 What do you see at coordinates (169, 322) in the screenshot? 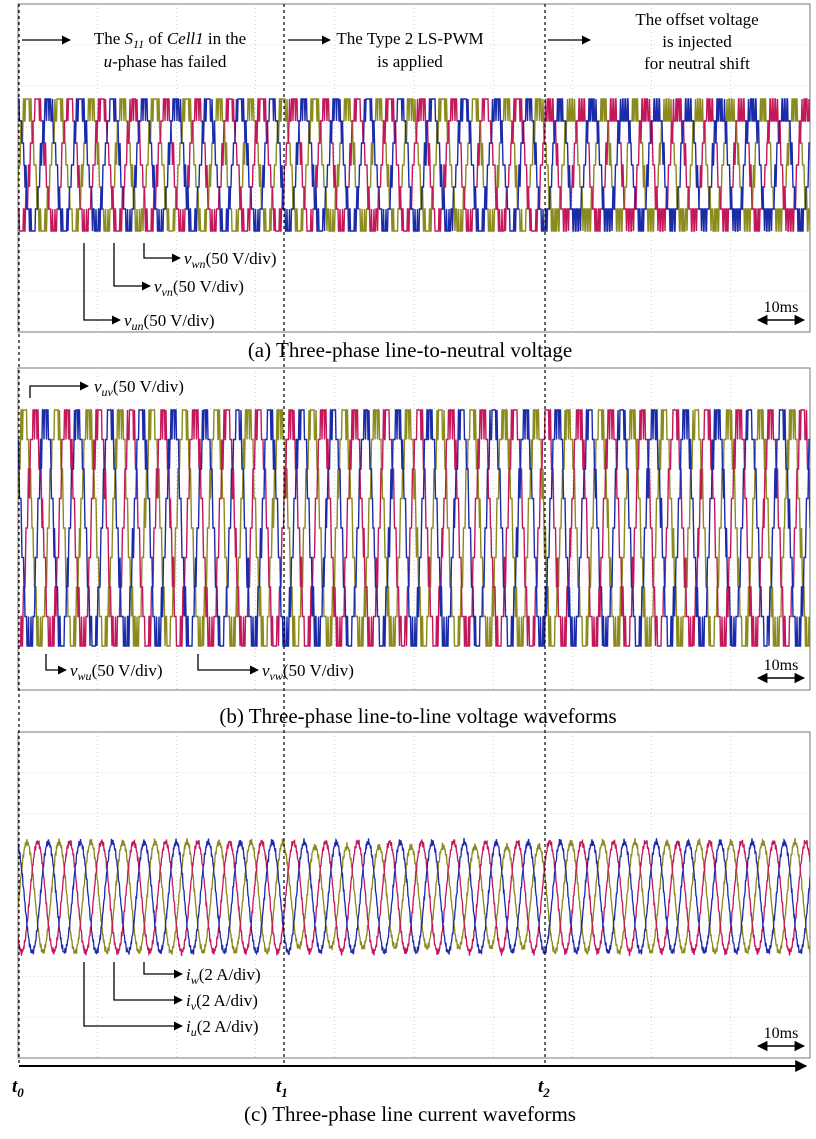
I see `label-v-un: vun(50 V/div)` at bounding box center [169, 322].